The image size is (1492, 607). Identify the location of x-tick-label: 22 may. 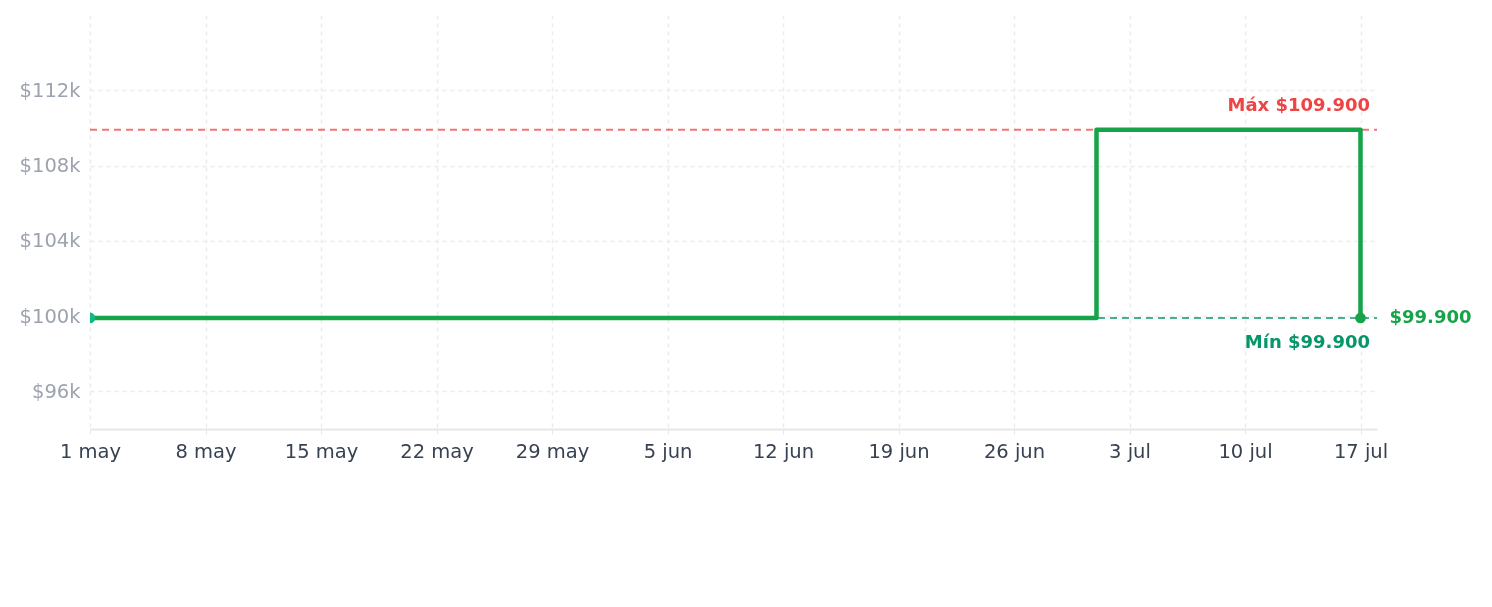
(437, 451).